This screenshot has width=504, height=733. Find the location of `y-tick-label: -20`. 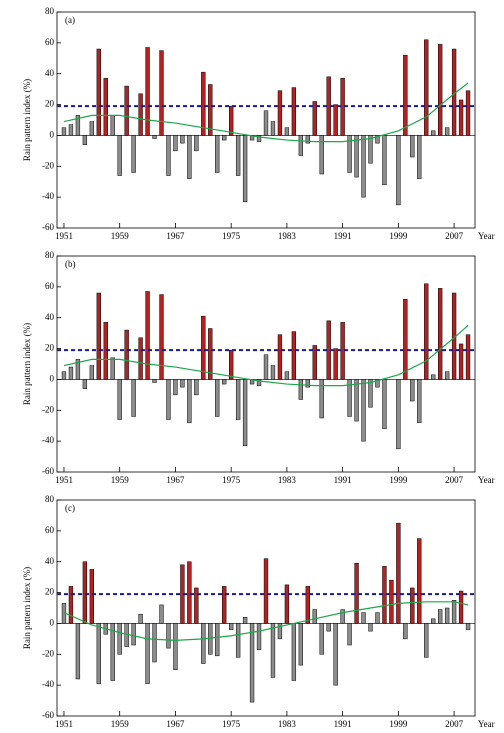

y-tick-label: -20 is located at coordinates (48, 165).